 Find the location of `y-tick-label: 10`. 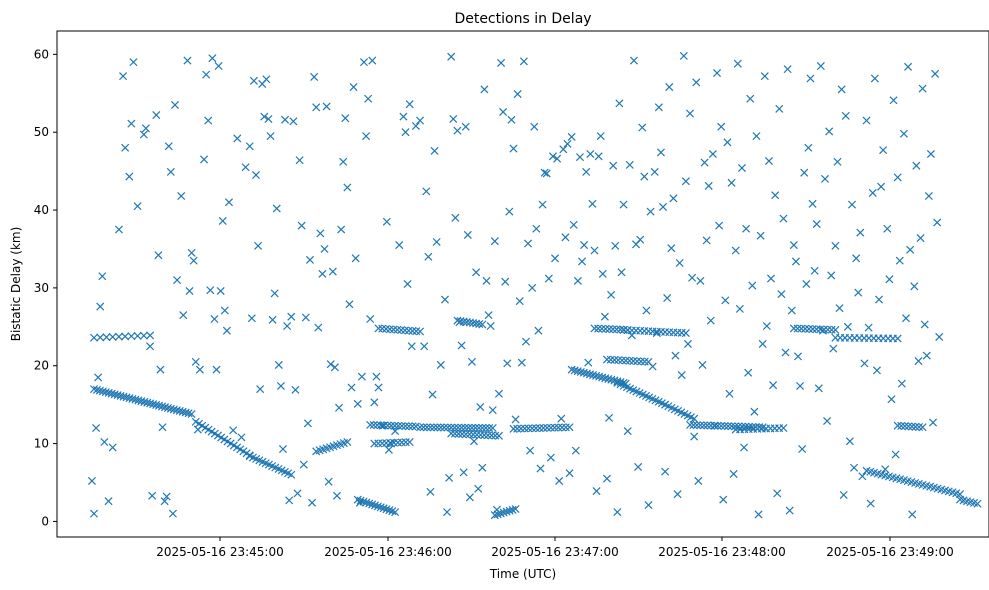

y-tick-label: 10 is located at coordinates (41, 444).